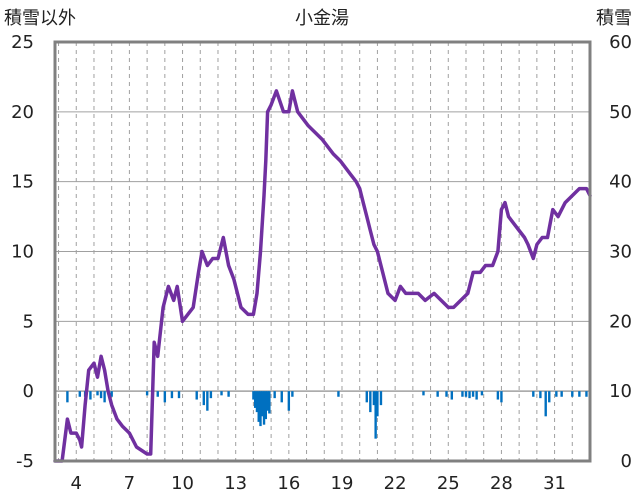 The image size is (636, 501). Describe the element at coordinates (28, 391) in the screenshot. I see `left-tick-label: 0` at that location.